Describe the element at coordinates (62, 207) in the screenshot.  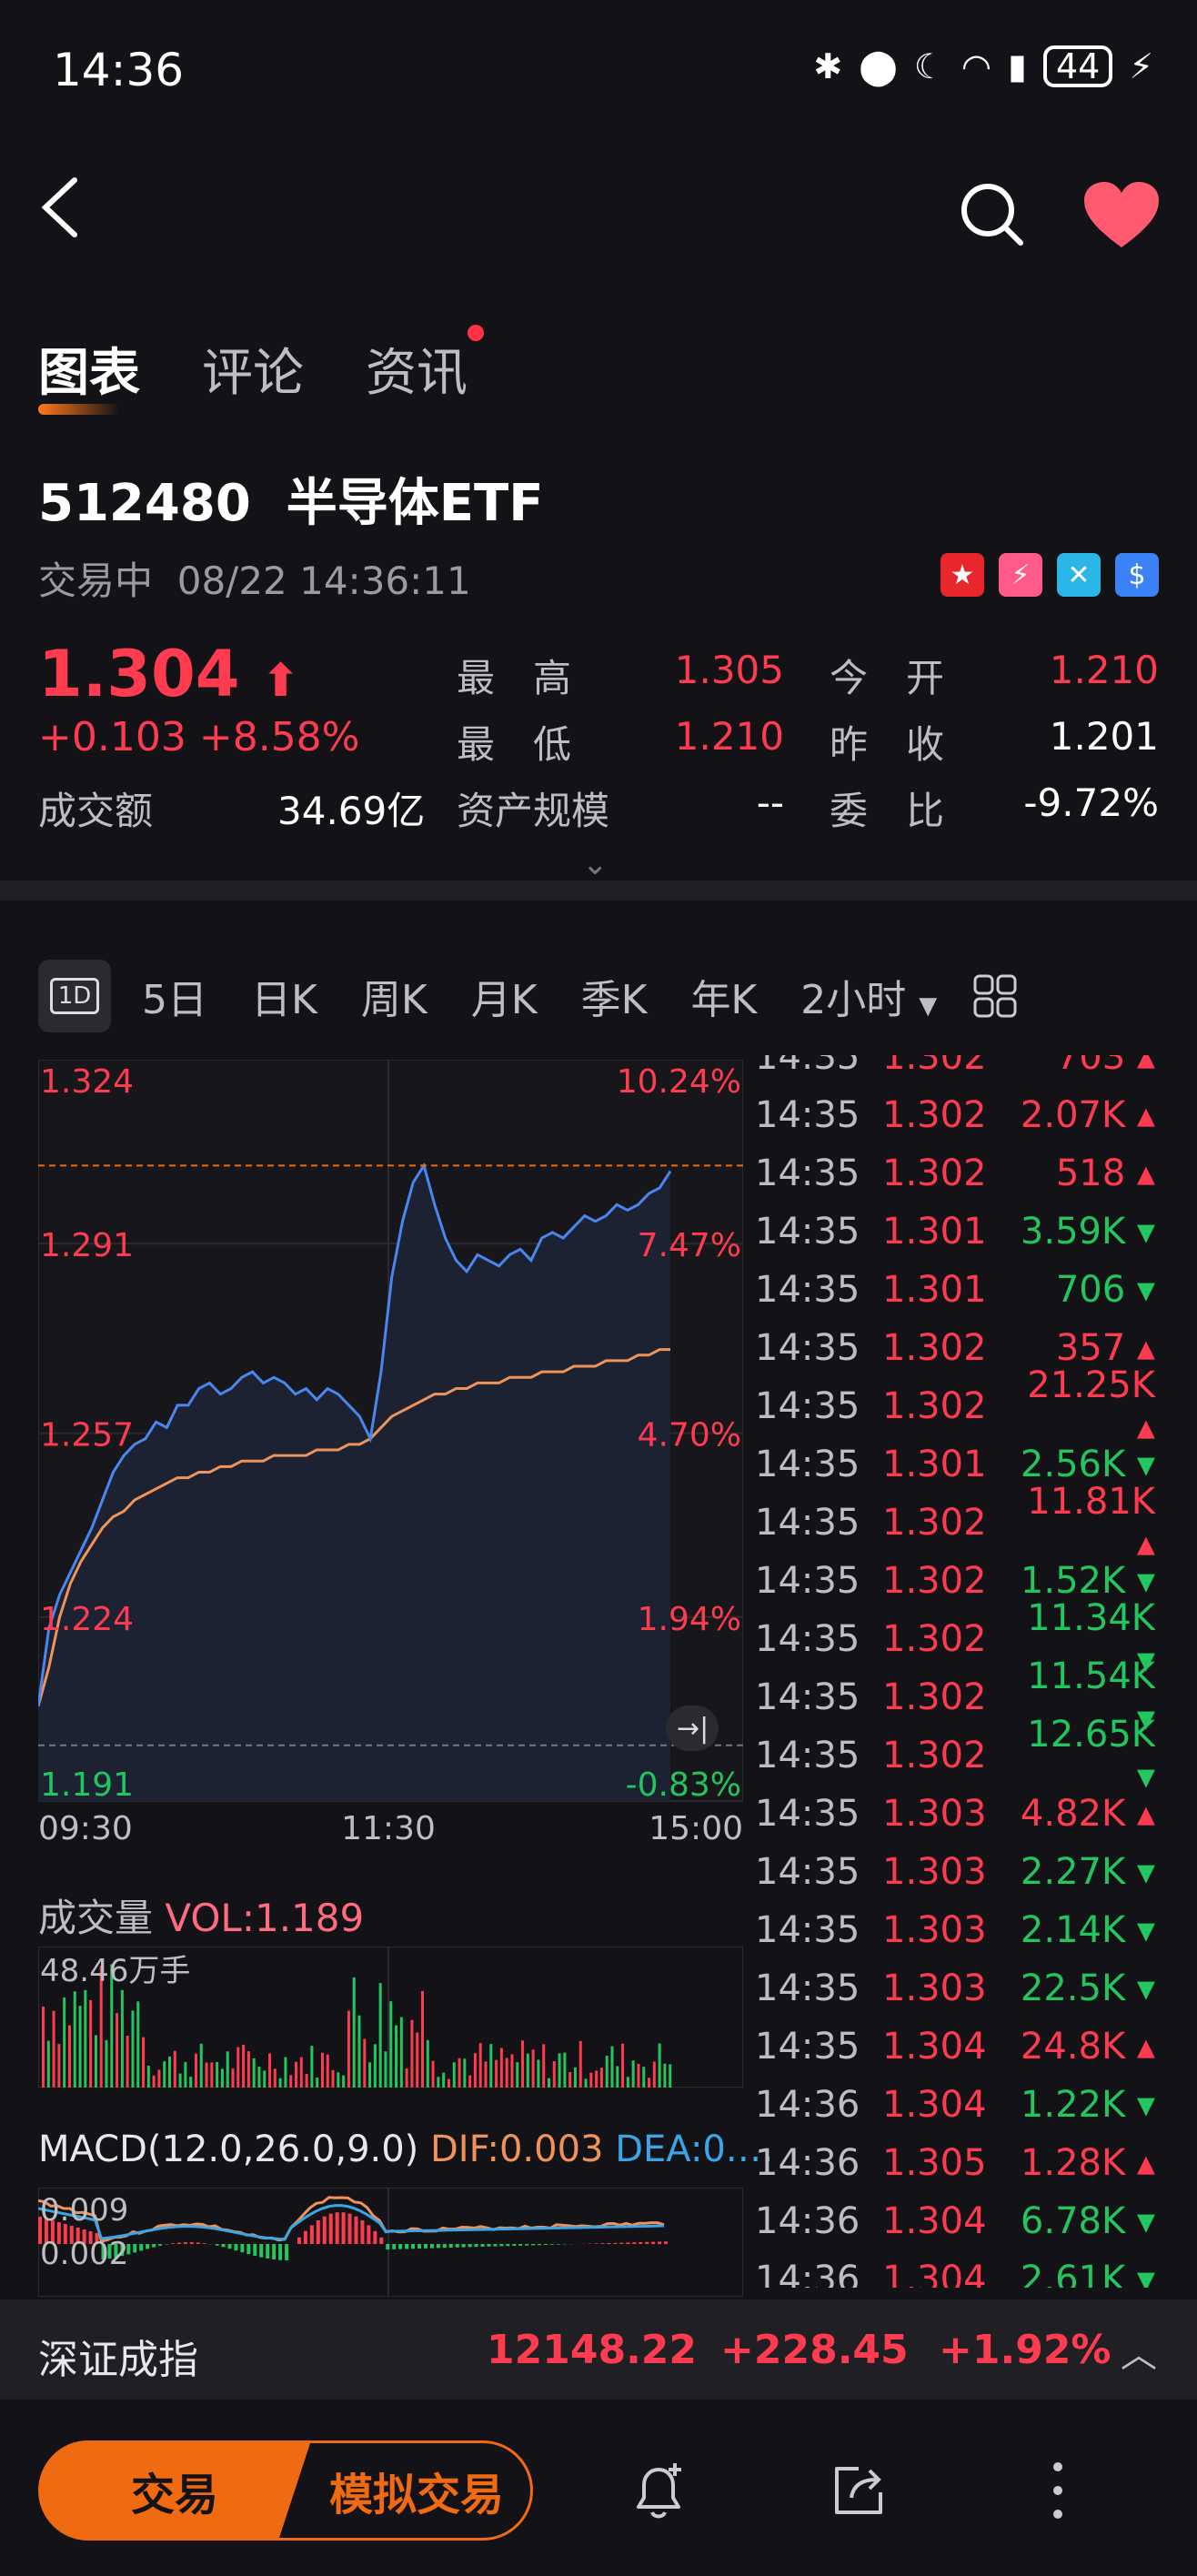
I see `back-icon` at that location.